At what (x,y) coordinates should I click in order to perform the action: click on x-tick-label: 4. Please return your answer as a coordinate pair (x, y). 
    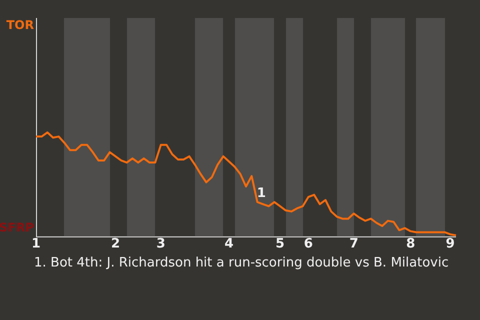
    Looking at the image, I should click on (229, 244).